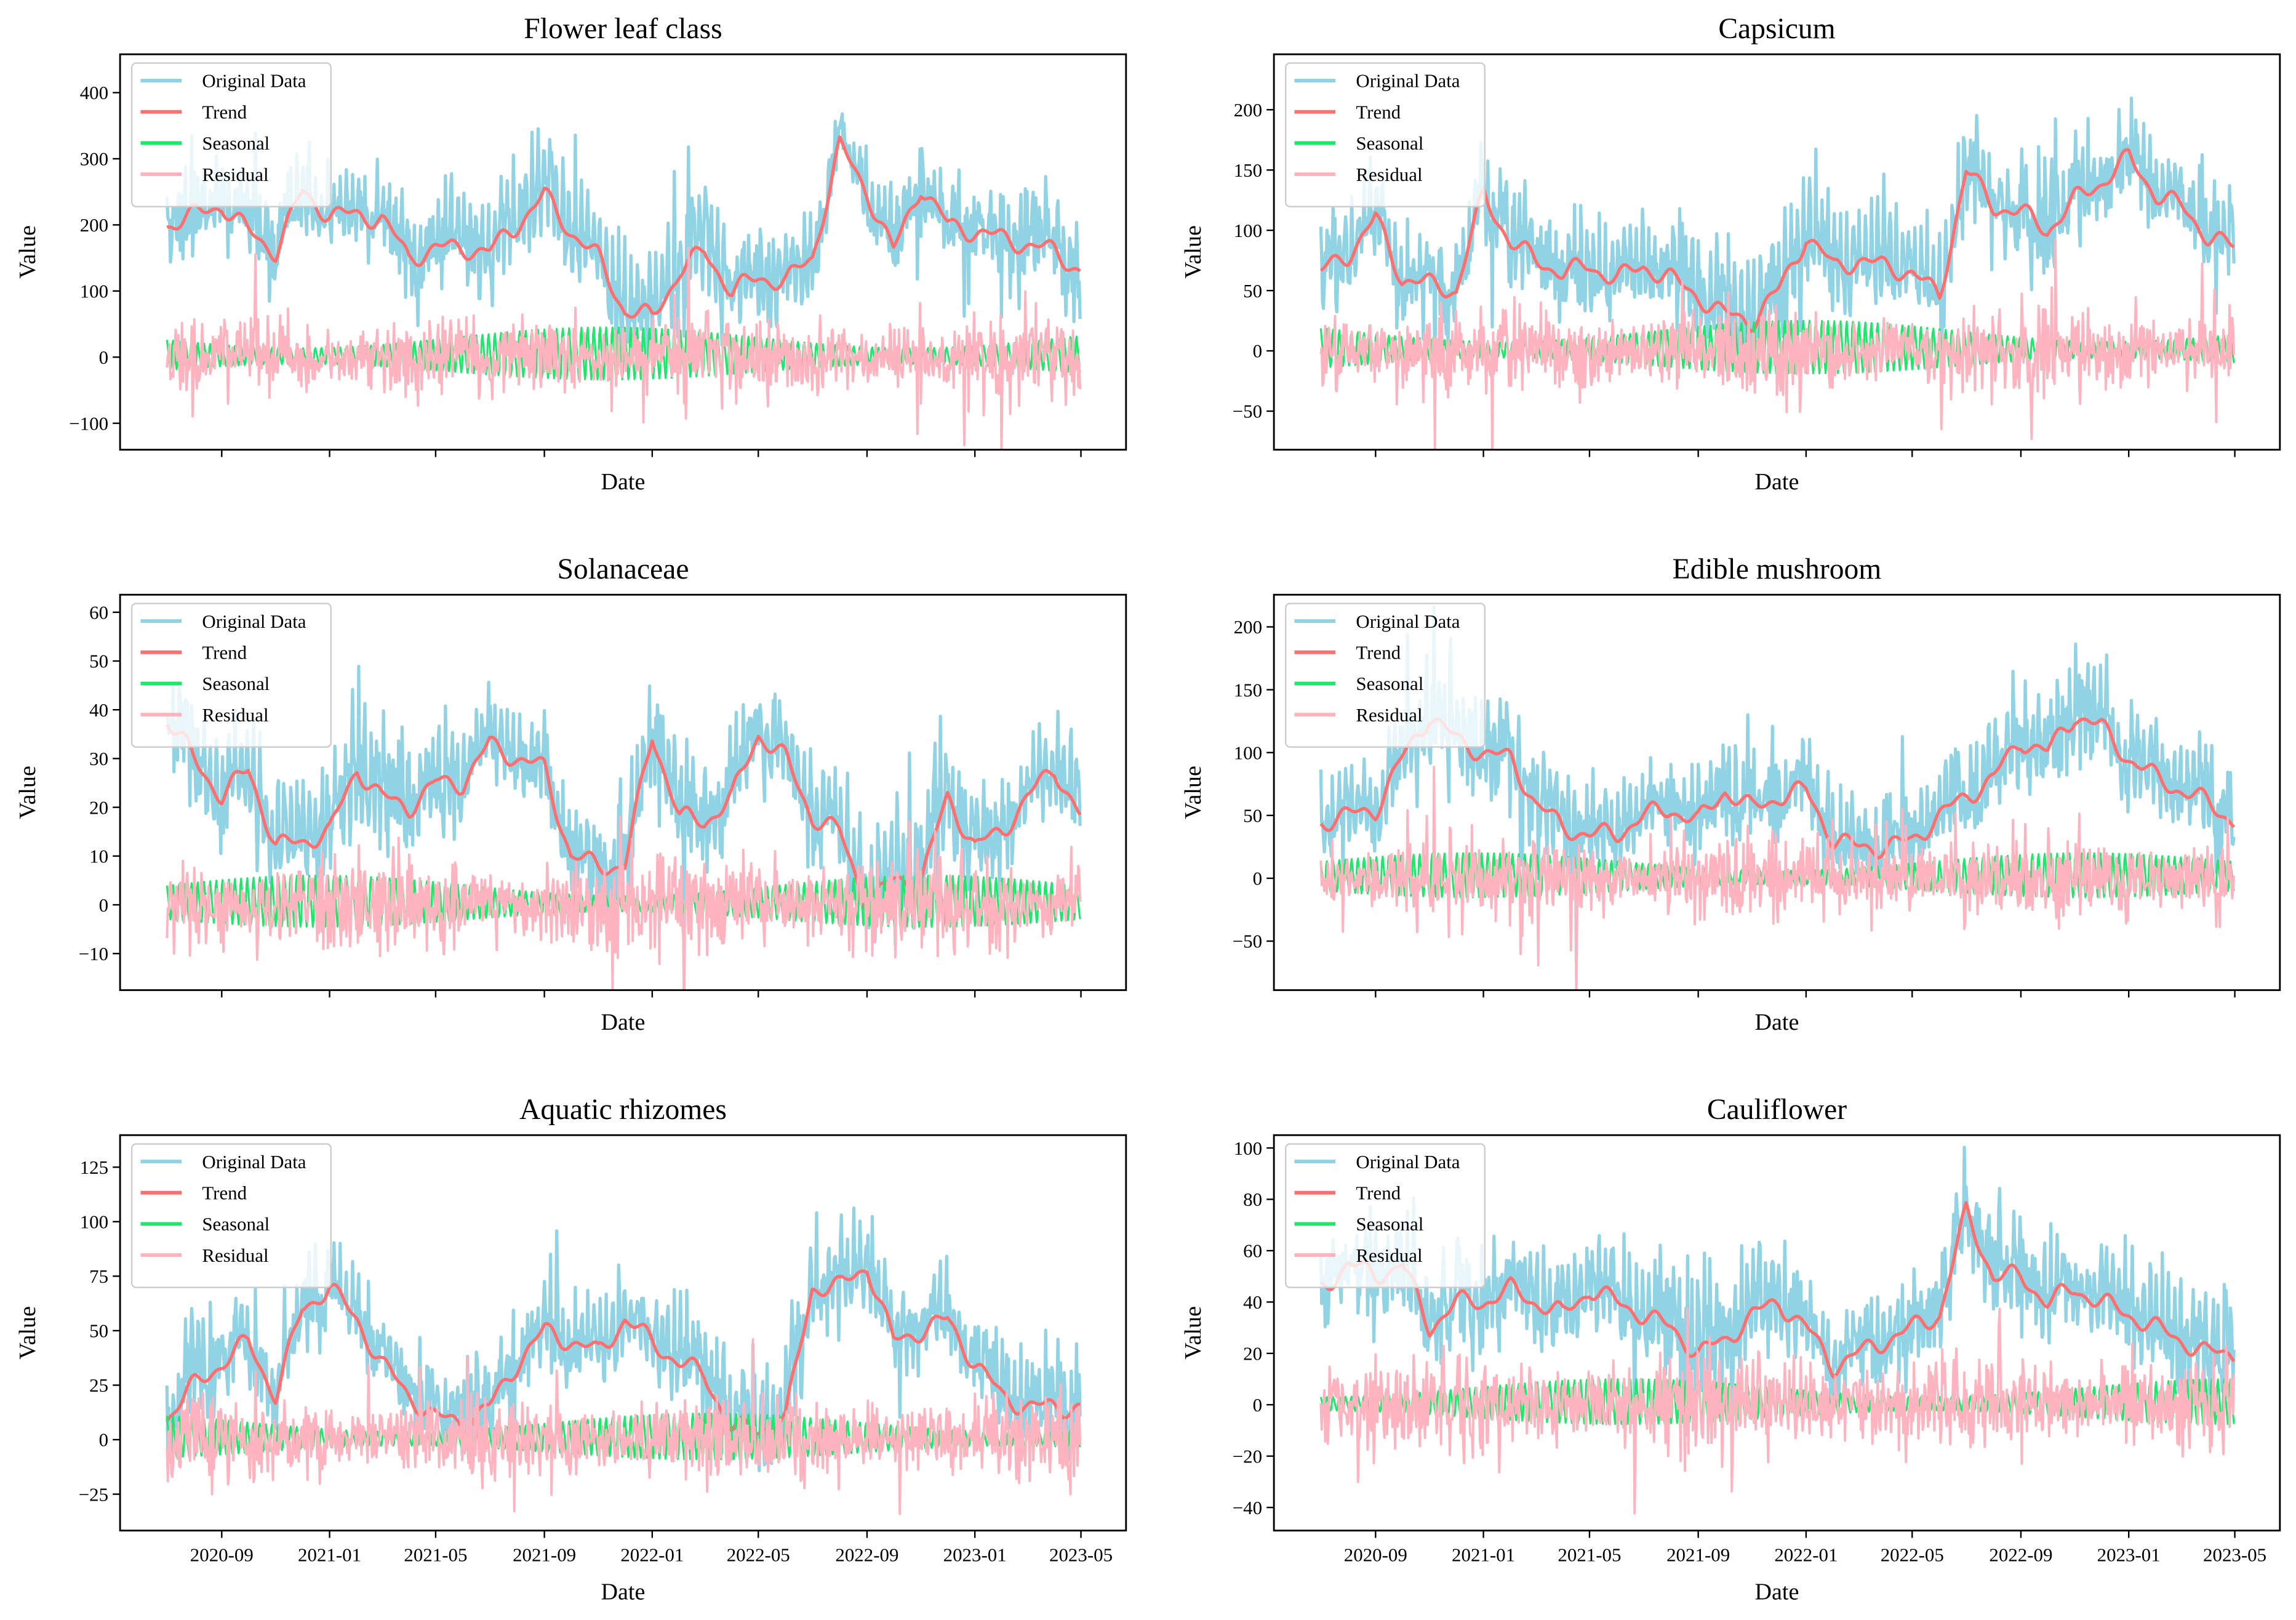 The height and width of the screenshot is (1620, 2296). Describe the element at coordinates (623, 29) in the screenshot. I see `subplot-title: Flower leaf class` at that location.